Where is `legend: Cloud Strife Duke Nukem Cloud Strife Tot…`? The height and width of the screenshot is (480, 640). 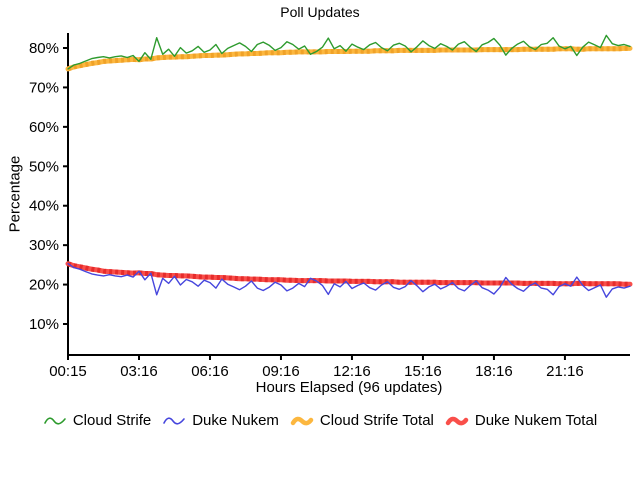 legend: Cloud Strife Duke Nukem Cloud Strife Tot… is located at coordinates (320, 420).